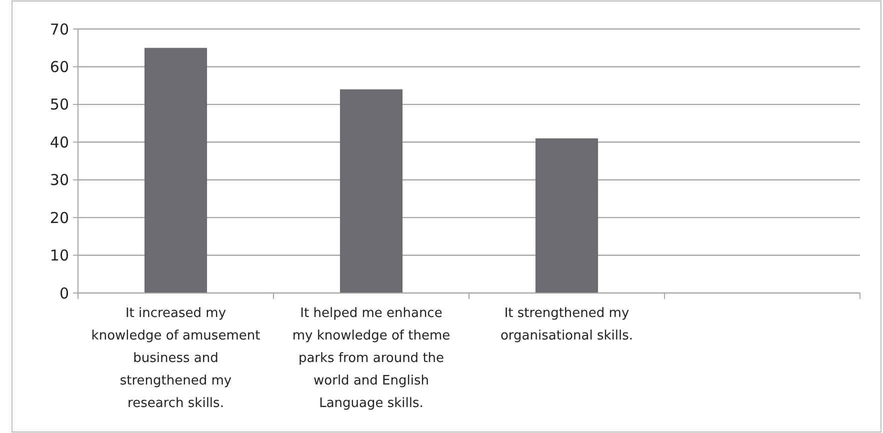  What do you see at coordinates (175, 358) in the screenshot?
I see `x-tick-label: It increased my knowledge of amusement business and strengthened my research skills.` at bounding box center [175, 358].